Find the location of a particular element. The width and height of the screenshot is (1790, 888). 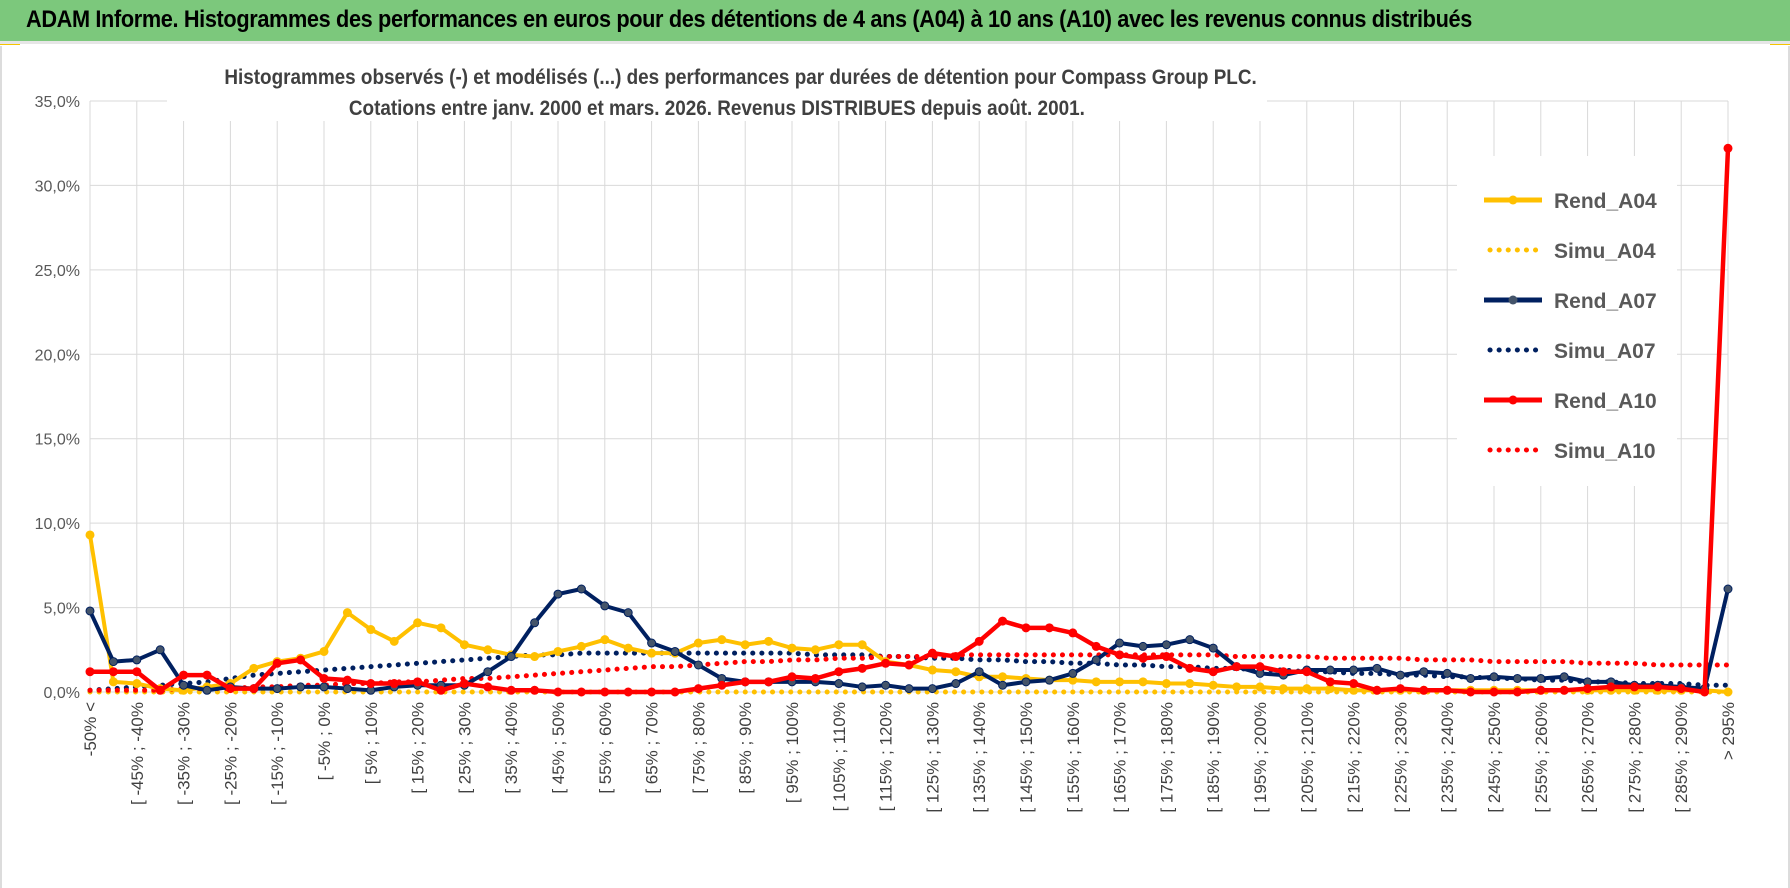

legend-label-simu_a10: Simu_A10 is located at coordinates (1605, 451).